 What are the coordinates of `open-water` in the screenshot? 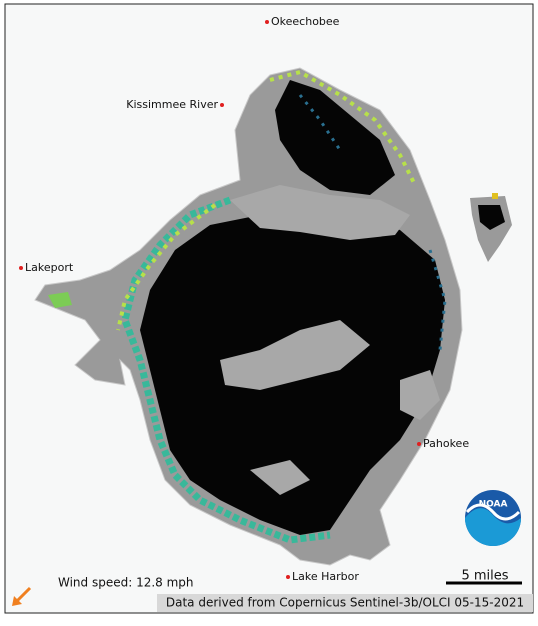 It's located at (335, 137).